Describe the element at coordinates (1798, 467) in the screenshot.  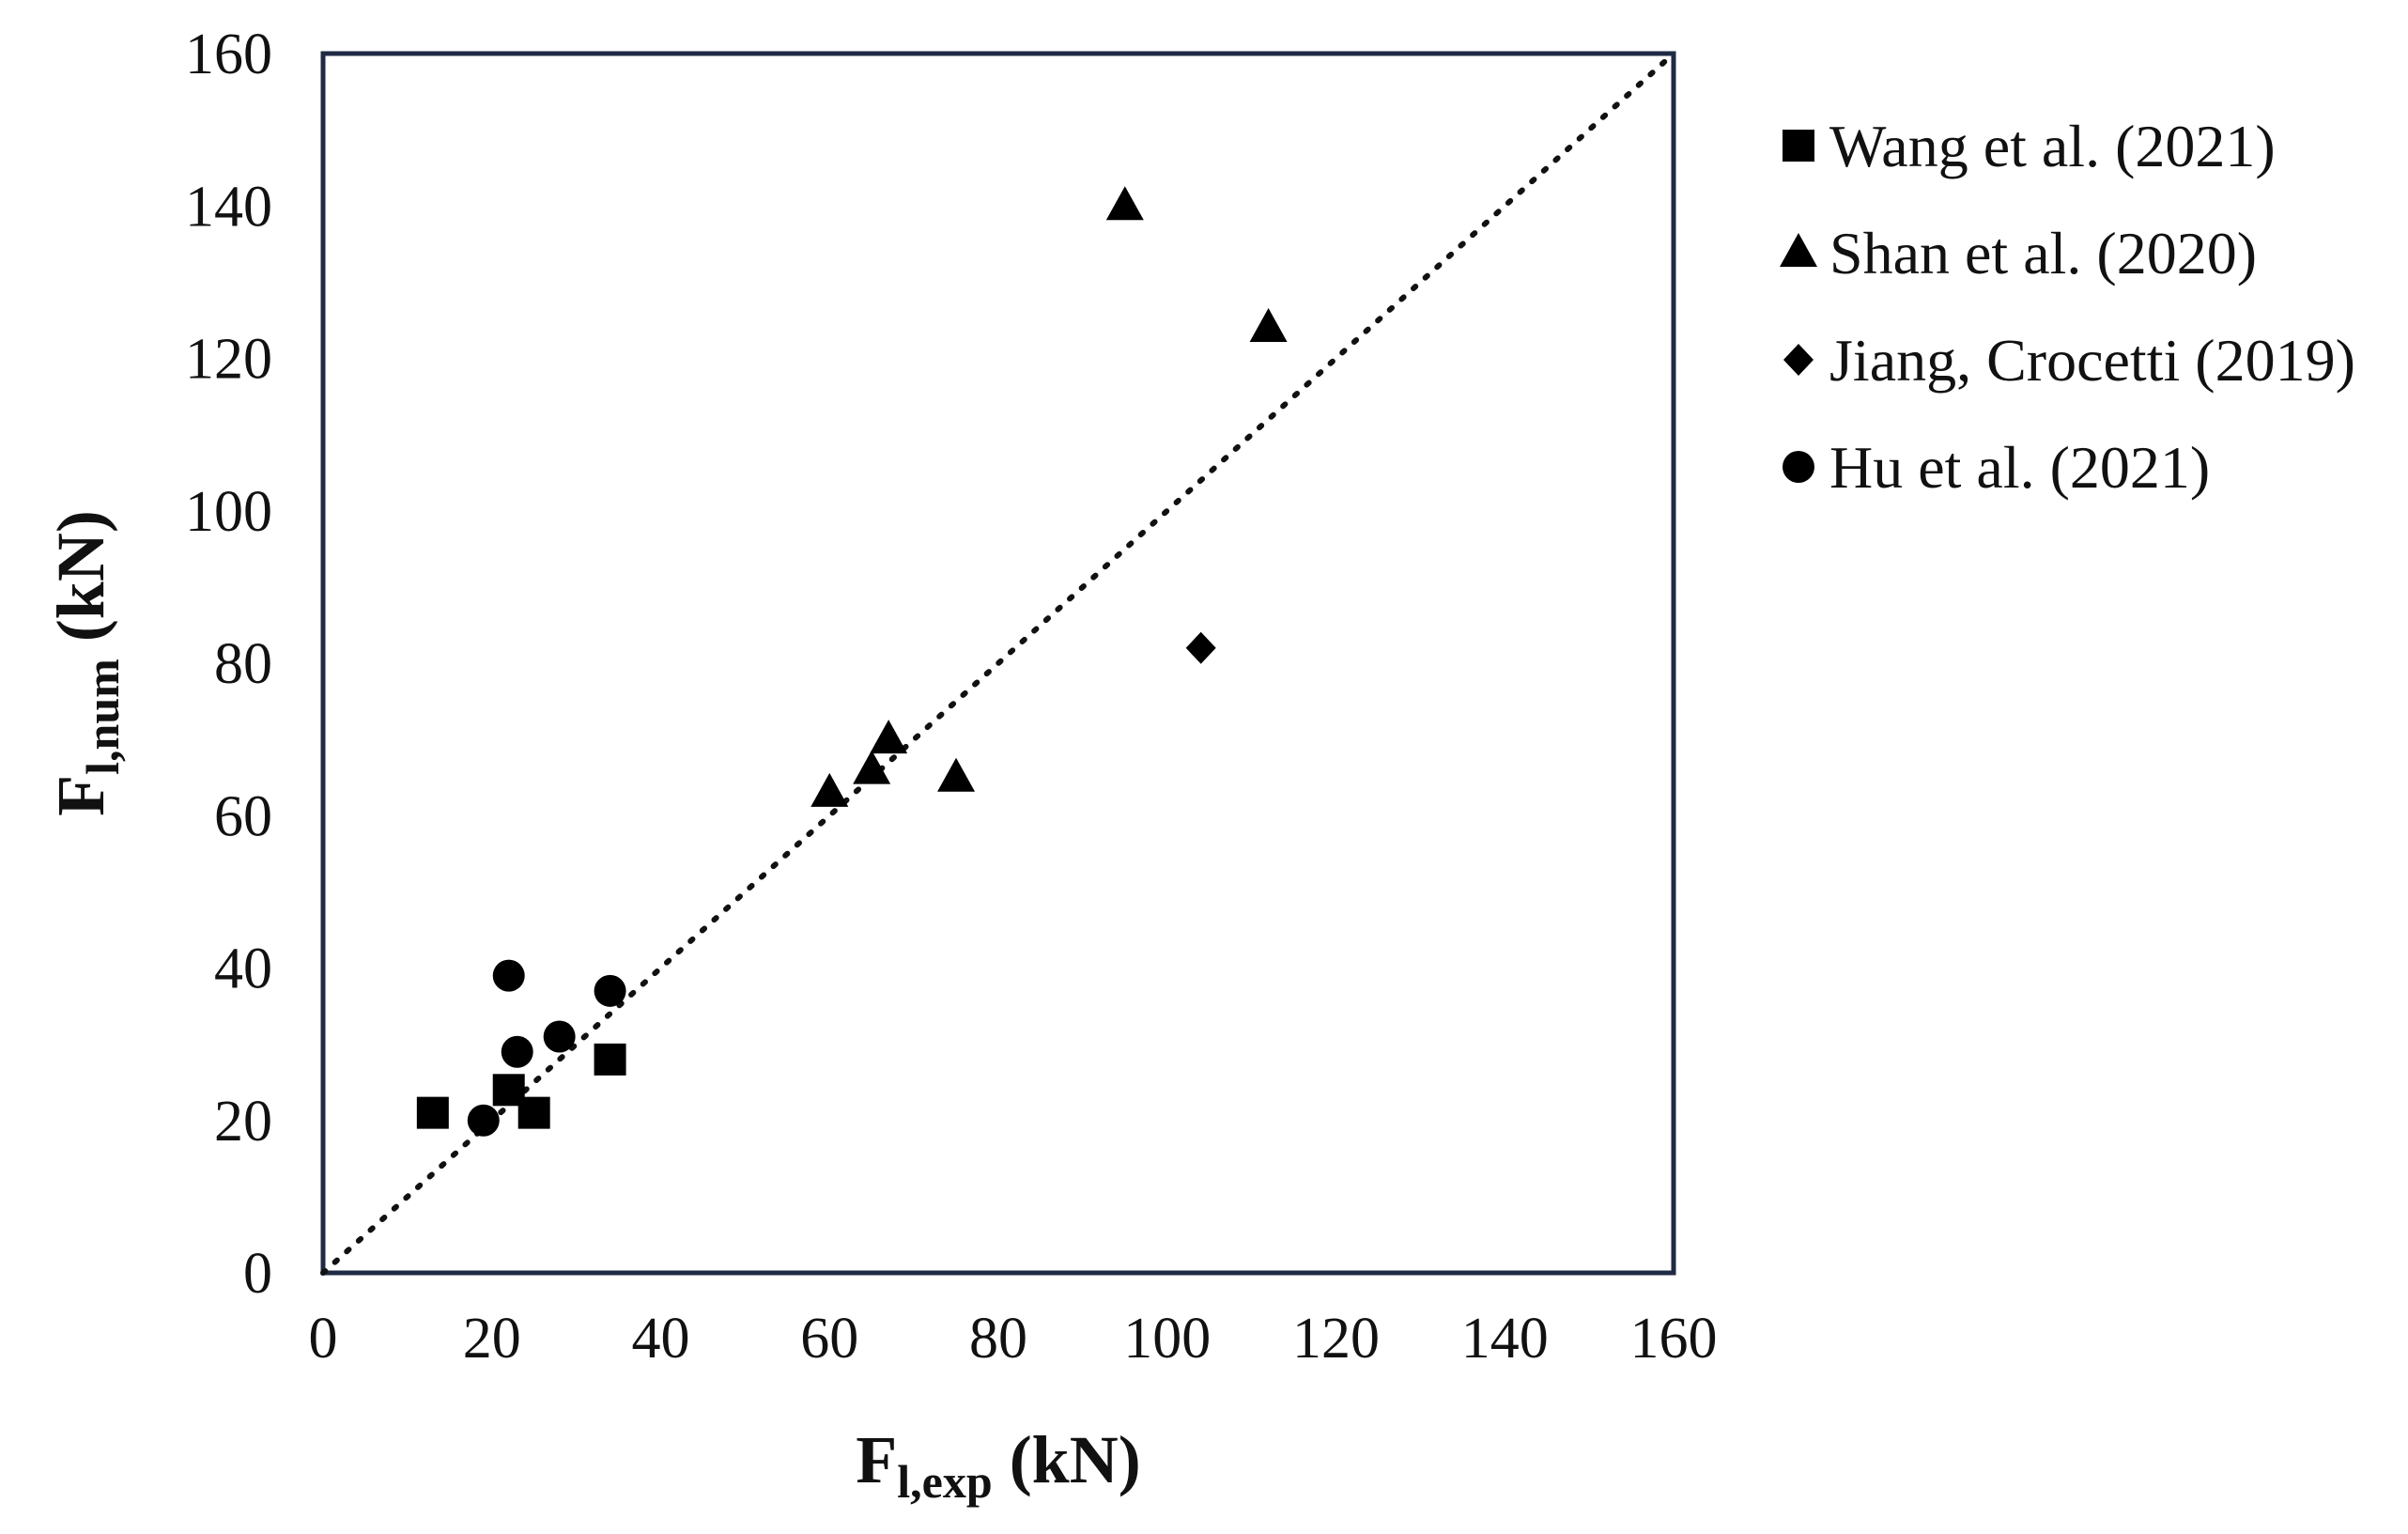
I see `legend-marker-circle` at that location.